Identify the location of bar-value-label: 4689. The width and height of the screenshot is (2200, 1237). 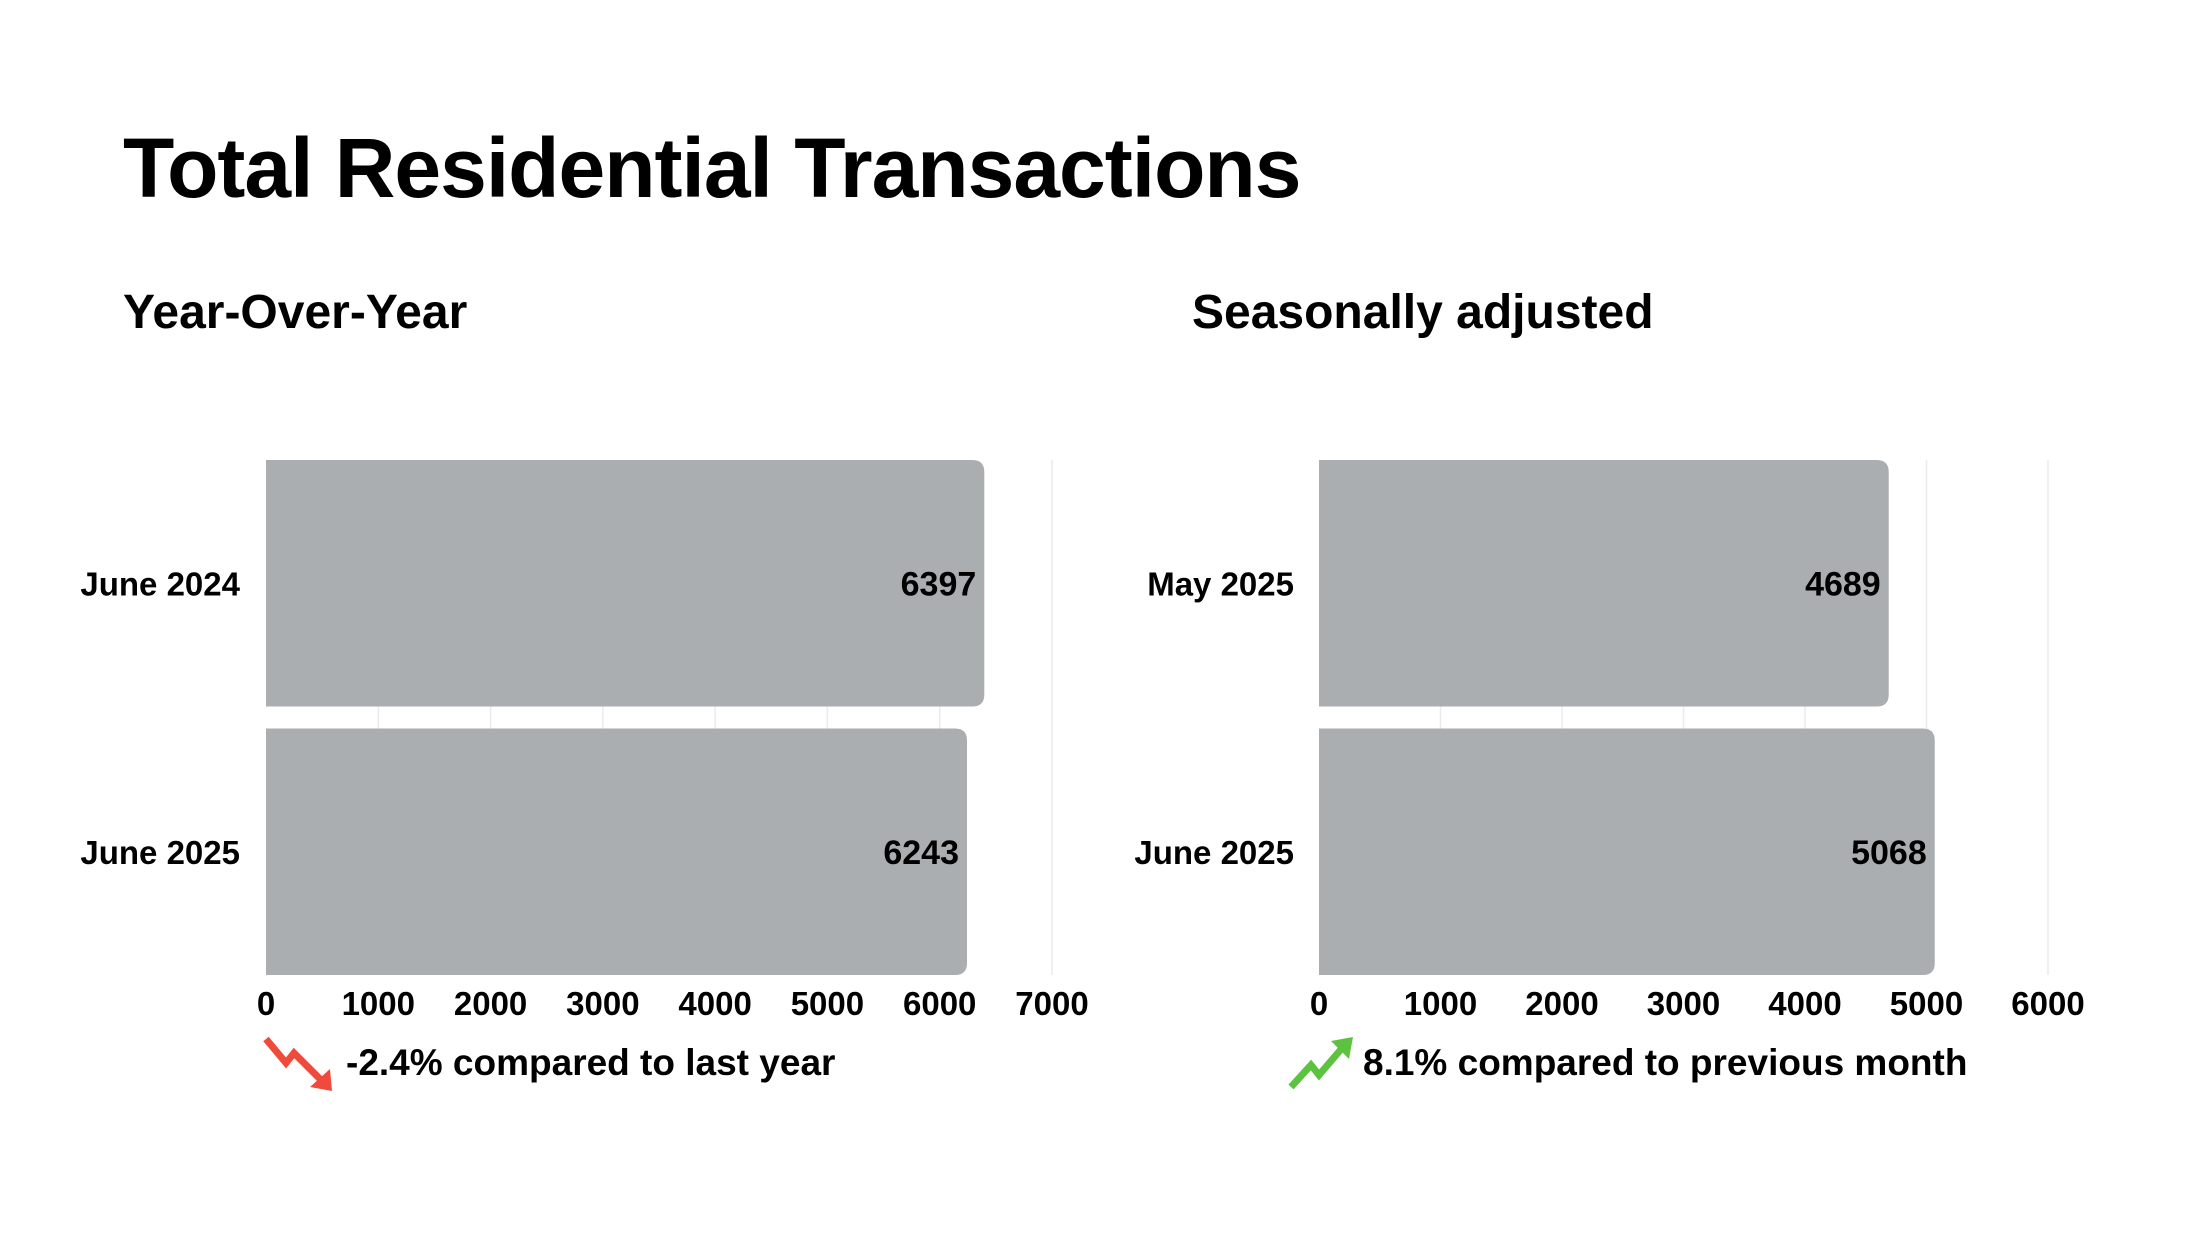
(1843, 584).